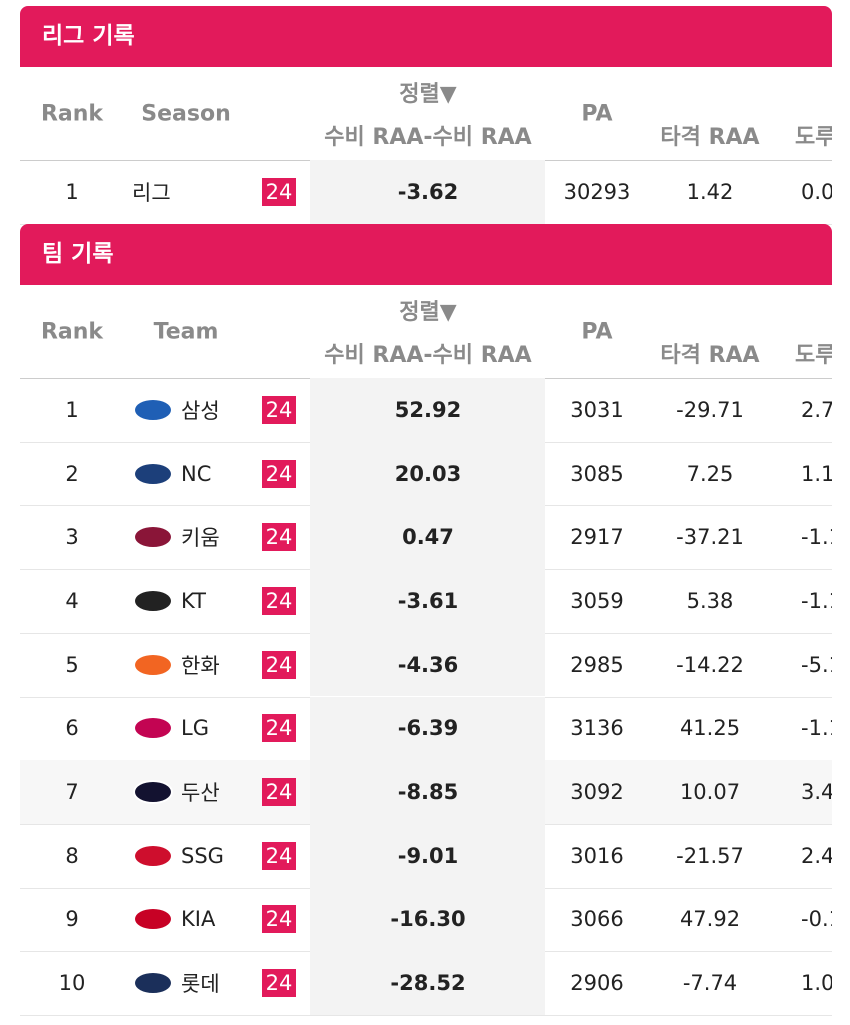  Describe the element at coordinates (426, 254) in the screenshot. I see `section-title: 팀 기록` at that location.